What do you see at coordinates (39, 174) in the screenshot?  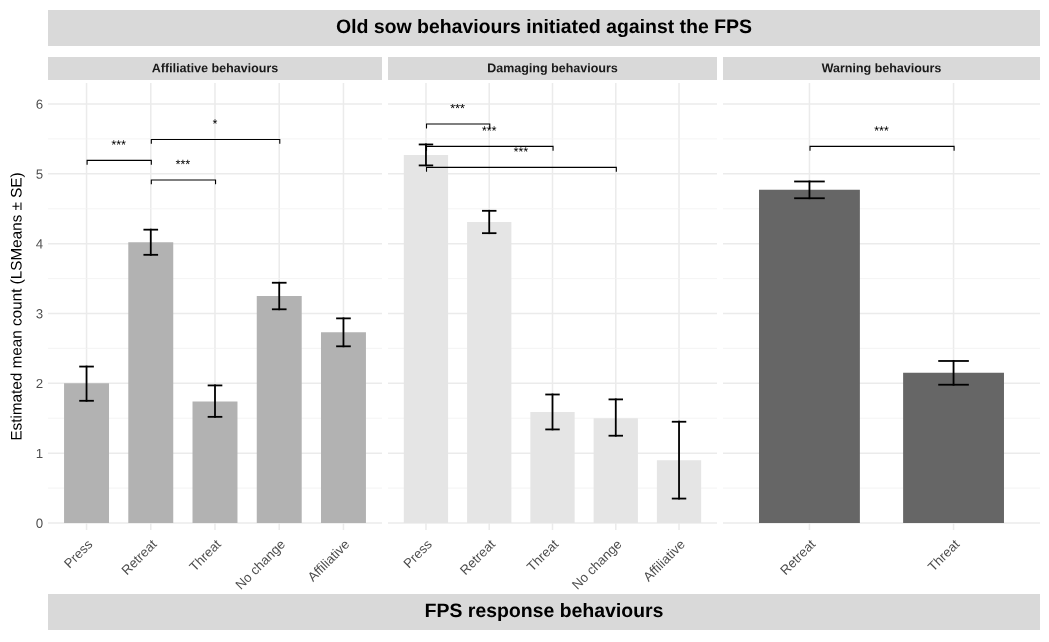 I see `y-tick-label: 5` at bounding box center [39, 174].